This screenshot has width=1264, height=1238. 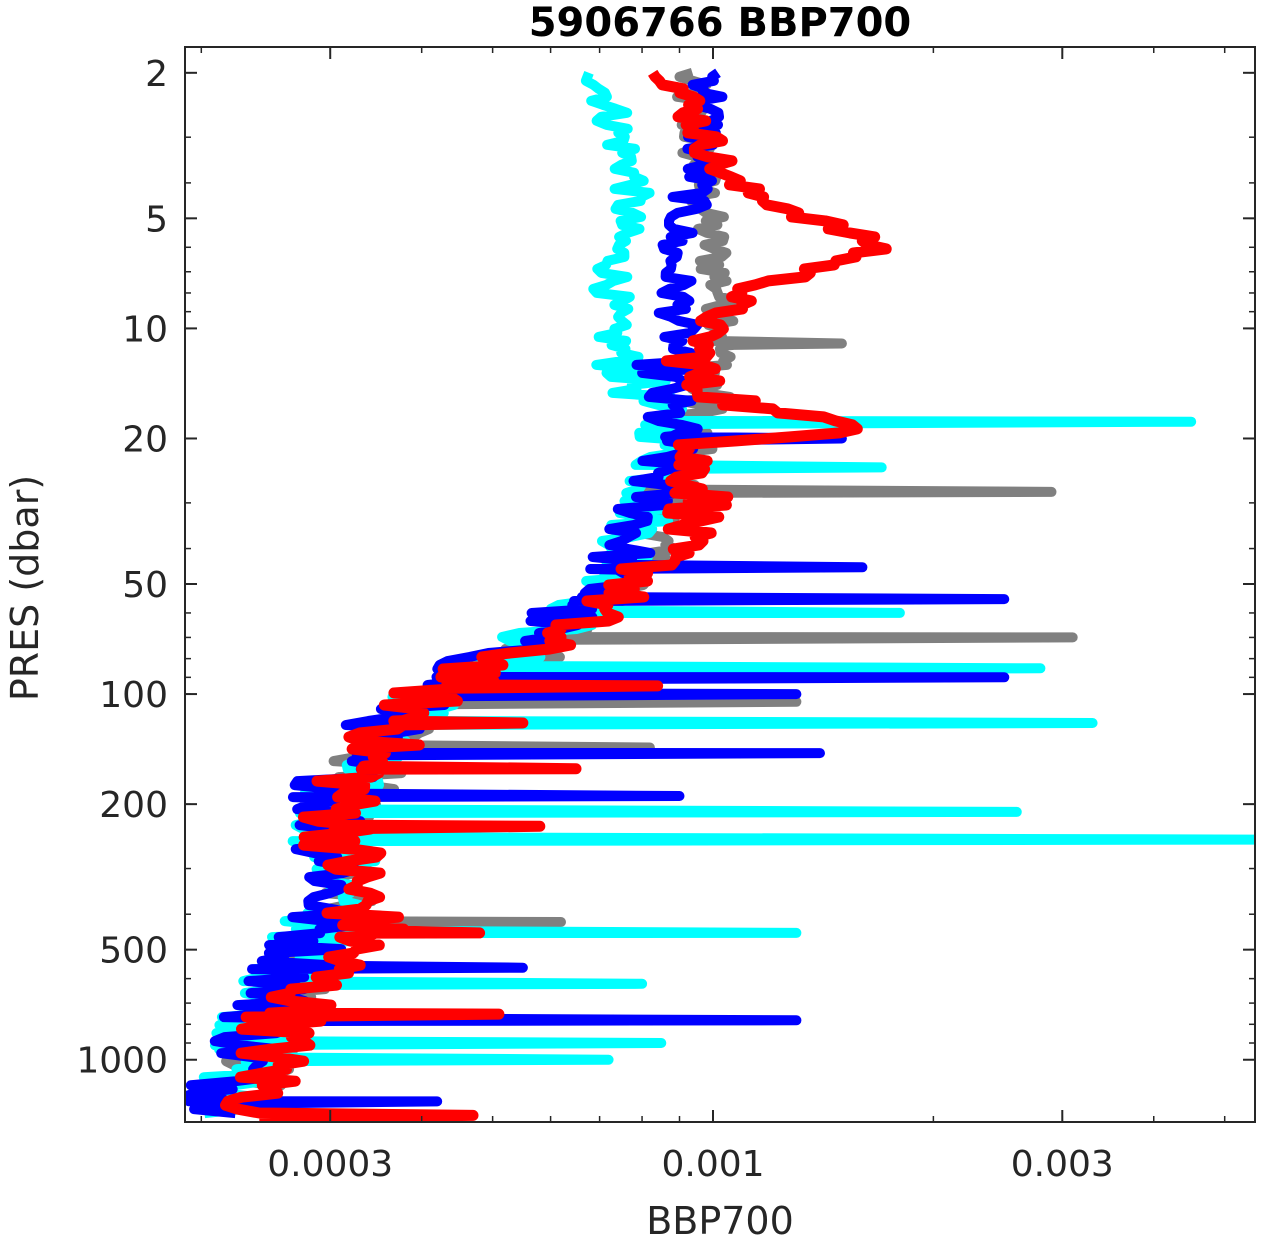 What do you see at coordinates (156, 219) in the screenshot?
I see `y-tick-label: 5` at bounding box center [156, 219].